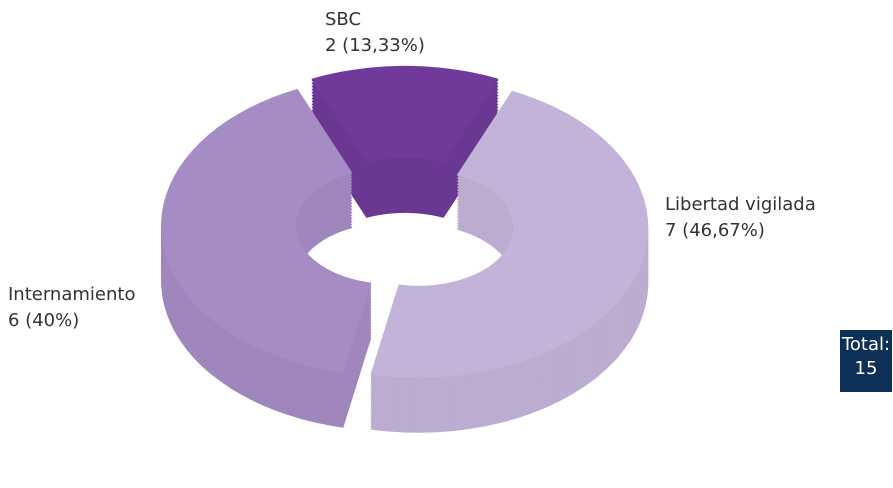 The width and height of the screenshot is (893, 488). What do you see at coordinates (43, 320) in the screenshot?
I see `value-label: 6 (40%)` at bounding box center [43, 320].